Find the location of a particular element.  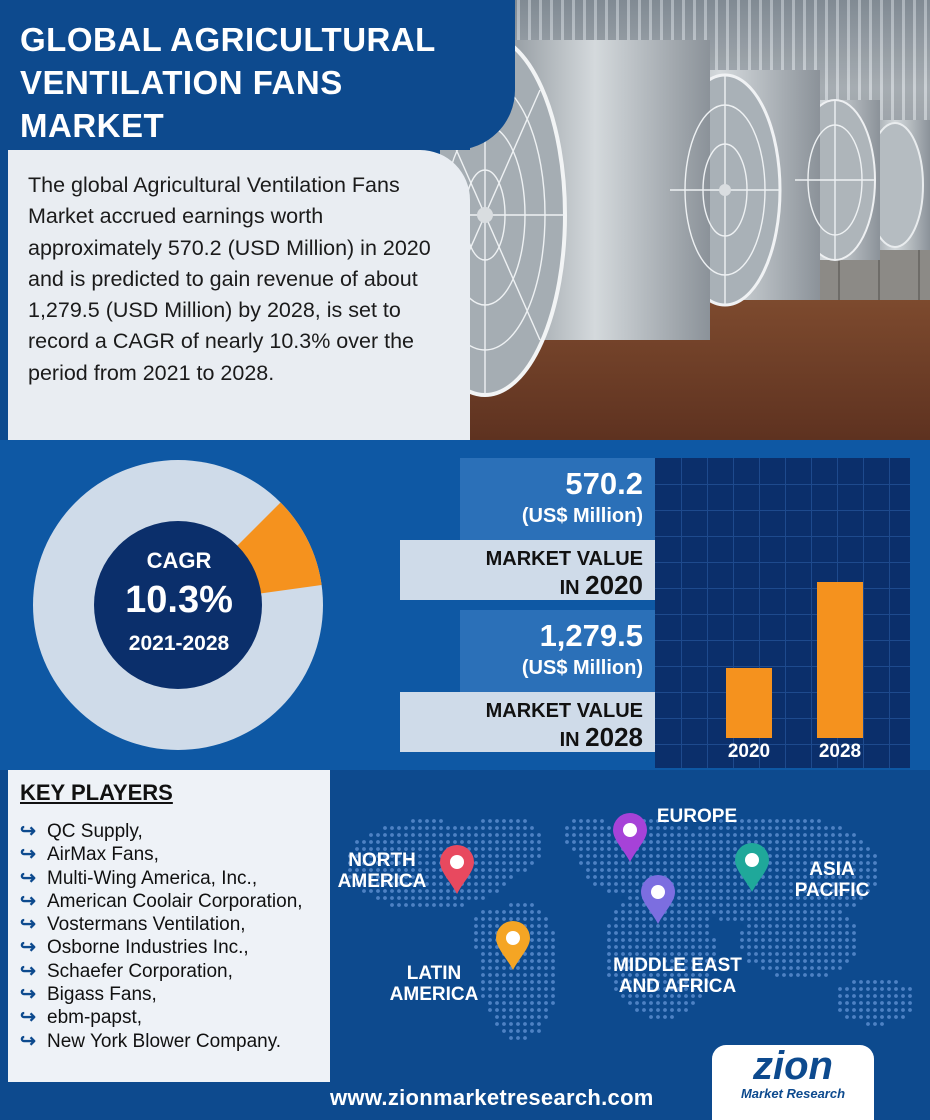

logo-wordmark: zion is located at coordinates (793, 1066).